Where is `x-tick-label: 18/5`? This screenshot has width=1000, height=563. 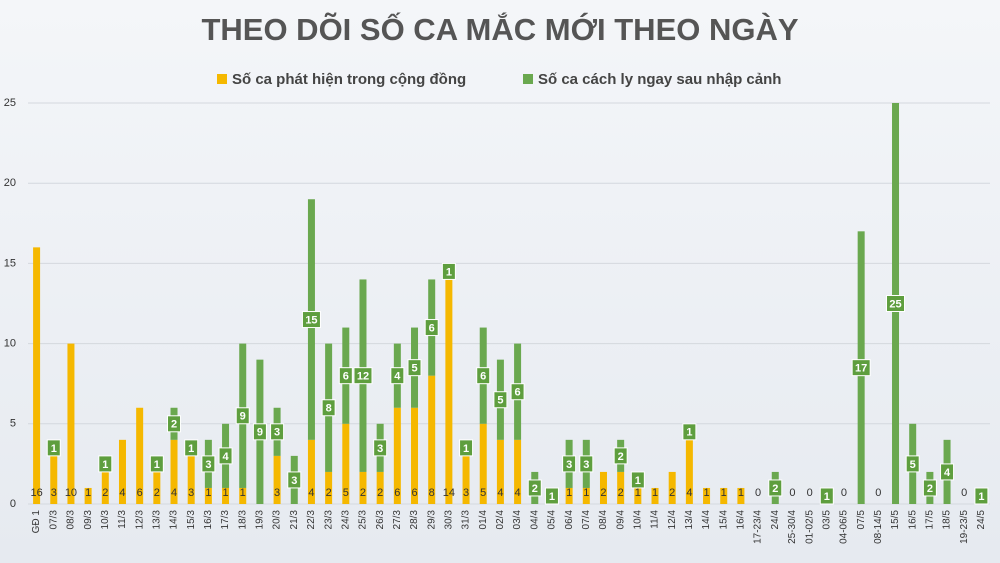
x-tick-label: 18/5 is located at coordinates (947, 520).